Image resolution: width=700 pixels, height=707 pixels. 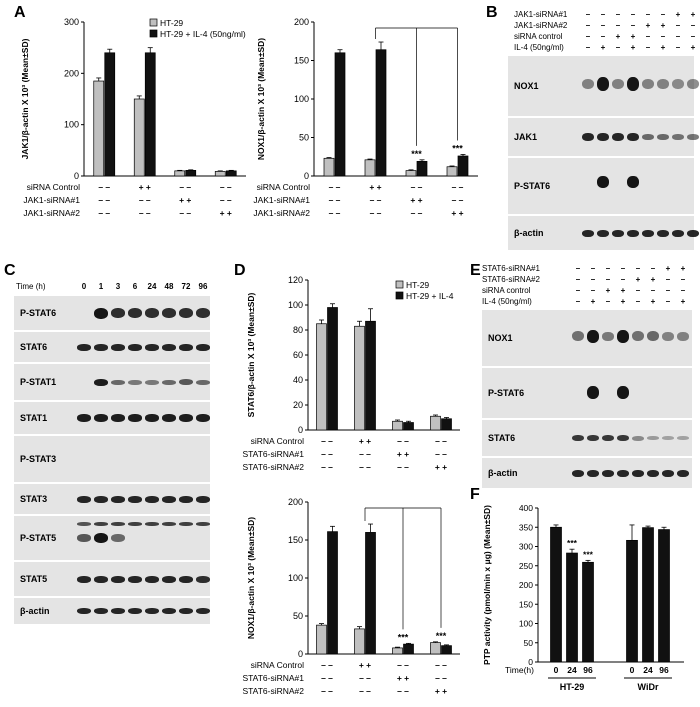 I want to click on protein-label: P-STAT6, so click(x=532, y=186).